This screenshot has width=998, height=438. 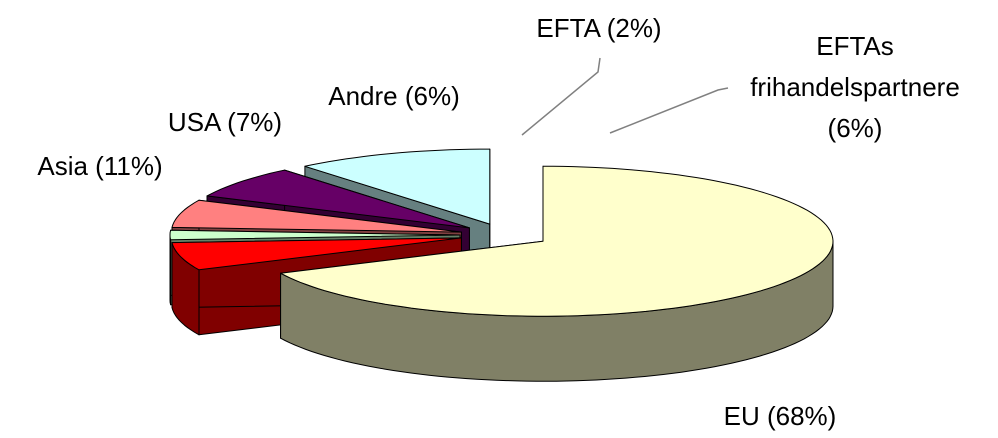 I want to click on slice-side, so click(x=170, y=270).